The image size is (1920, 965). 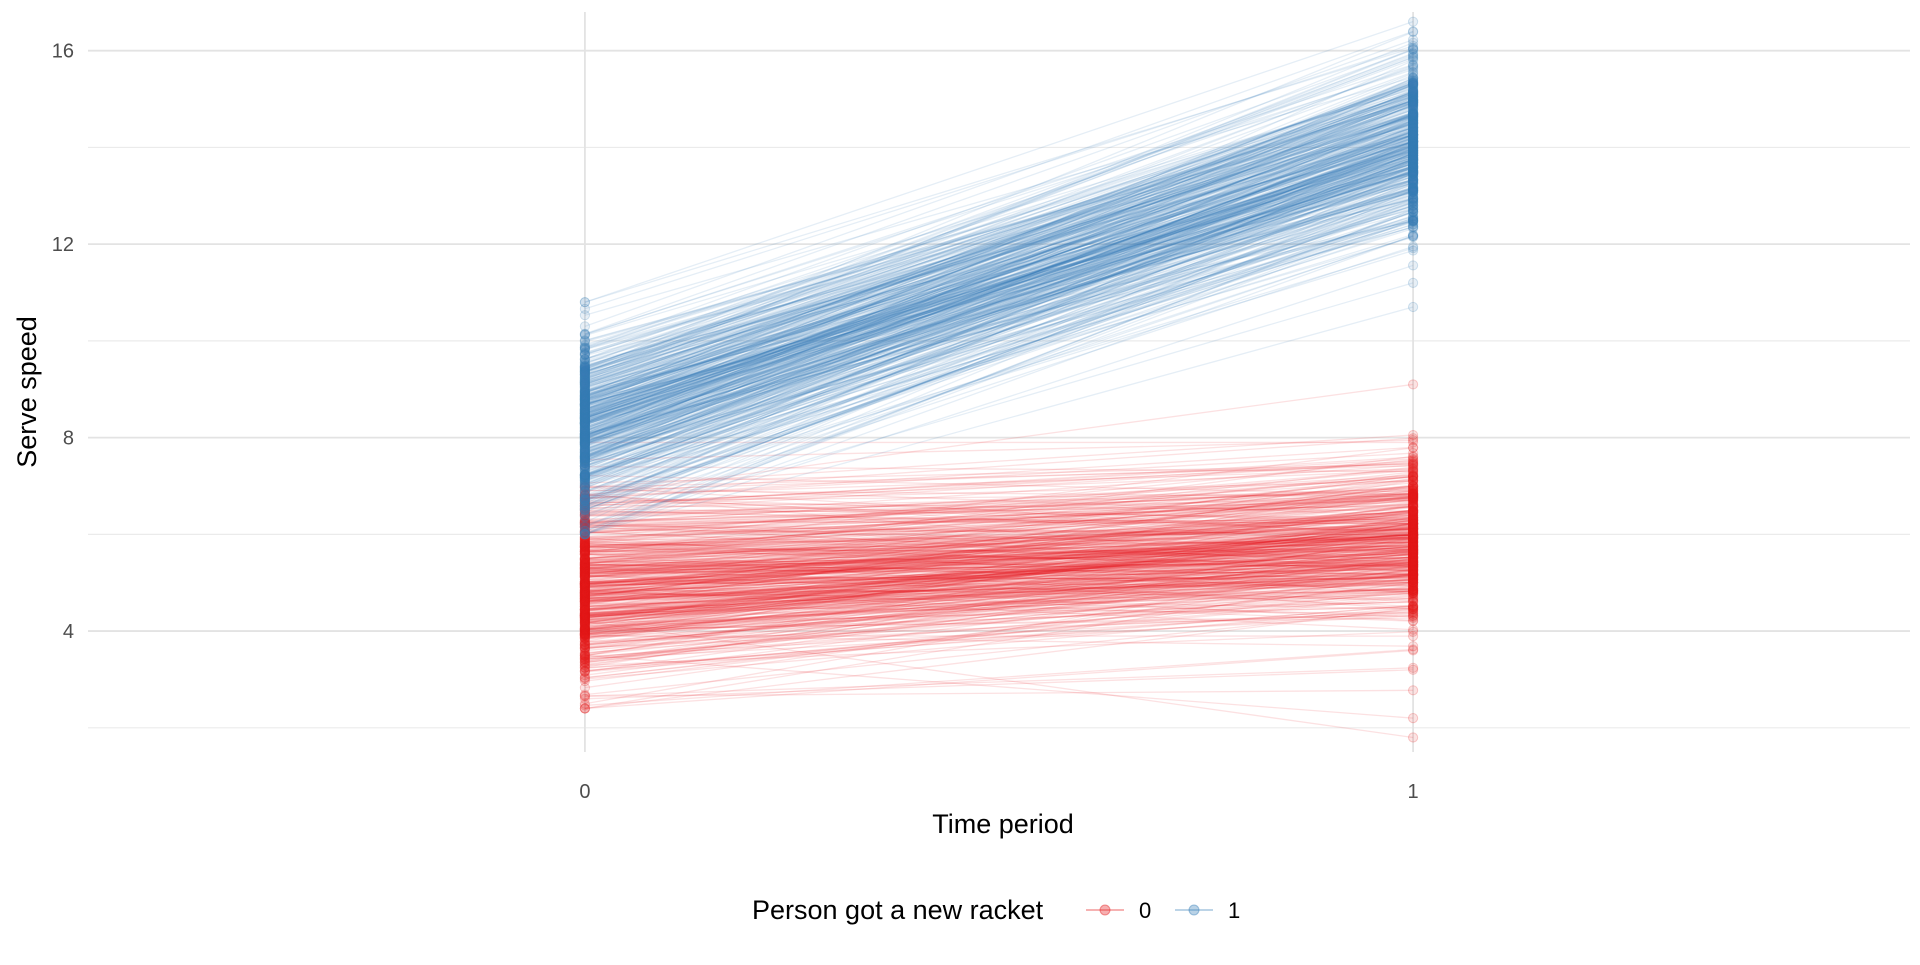 What do you see at coordinates (898, 910) in the screenshot?
I see `legend-title: Person got a new racket` at bounding box center [898, 910].